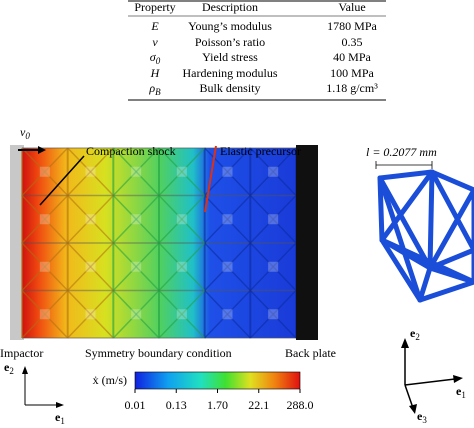 The height and width of the screenshot is (428, 474). I want to click on axis-label-sub: 3, so click(424, 420).